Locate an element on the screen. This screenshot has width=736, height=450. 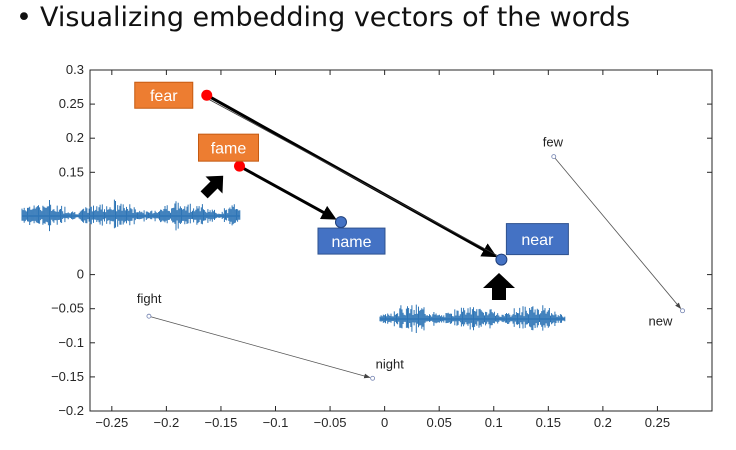
y-tick-label: −0.2 is located at coordinates (71, 410).